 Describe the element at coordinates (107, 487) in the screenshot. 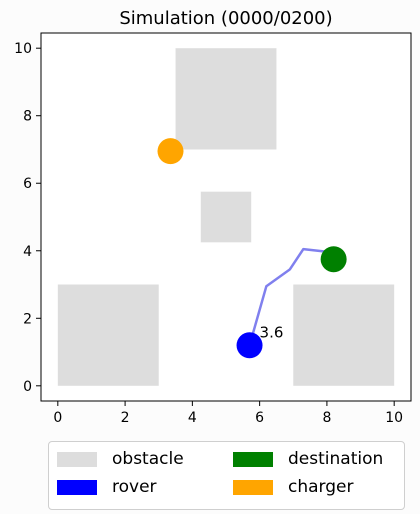

I see `legend-item-rover: rover` at that location.